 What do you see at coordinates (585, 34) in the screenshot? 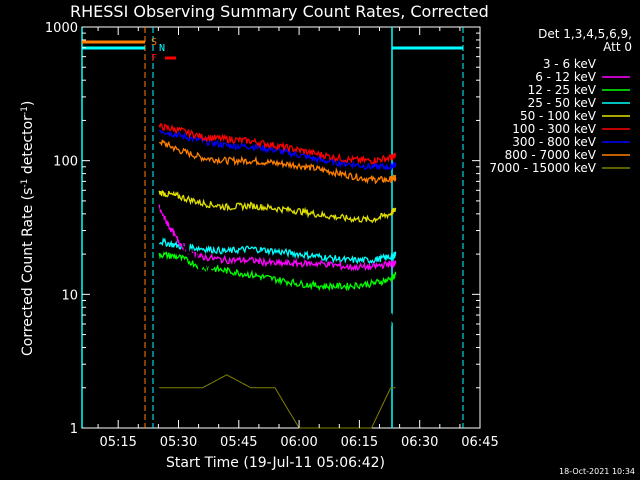
I see `legend-header-line1: Det 1,3,4,5,6,9,` at bounding box center [585, 34].